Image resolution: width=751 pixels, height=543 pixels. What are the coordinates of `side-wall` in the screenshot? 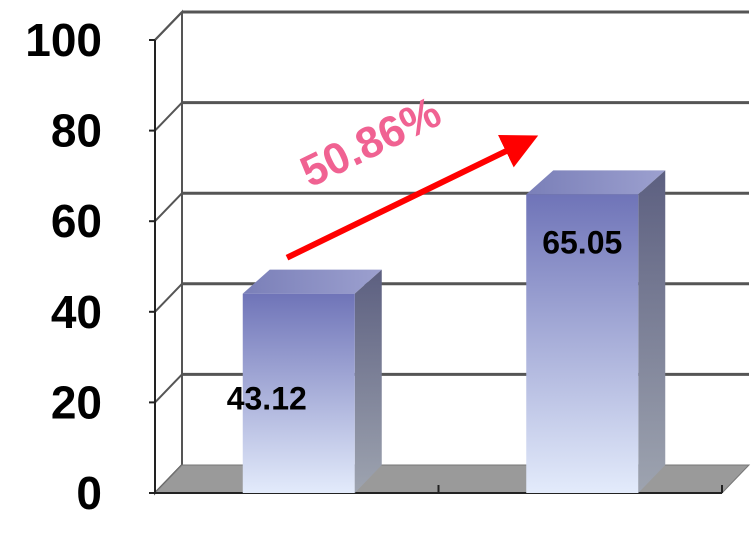 It's located at (168, 252).